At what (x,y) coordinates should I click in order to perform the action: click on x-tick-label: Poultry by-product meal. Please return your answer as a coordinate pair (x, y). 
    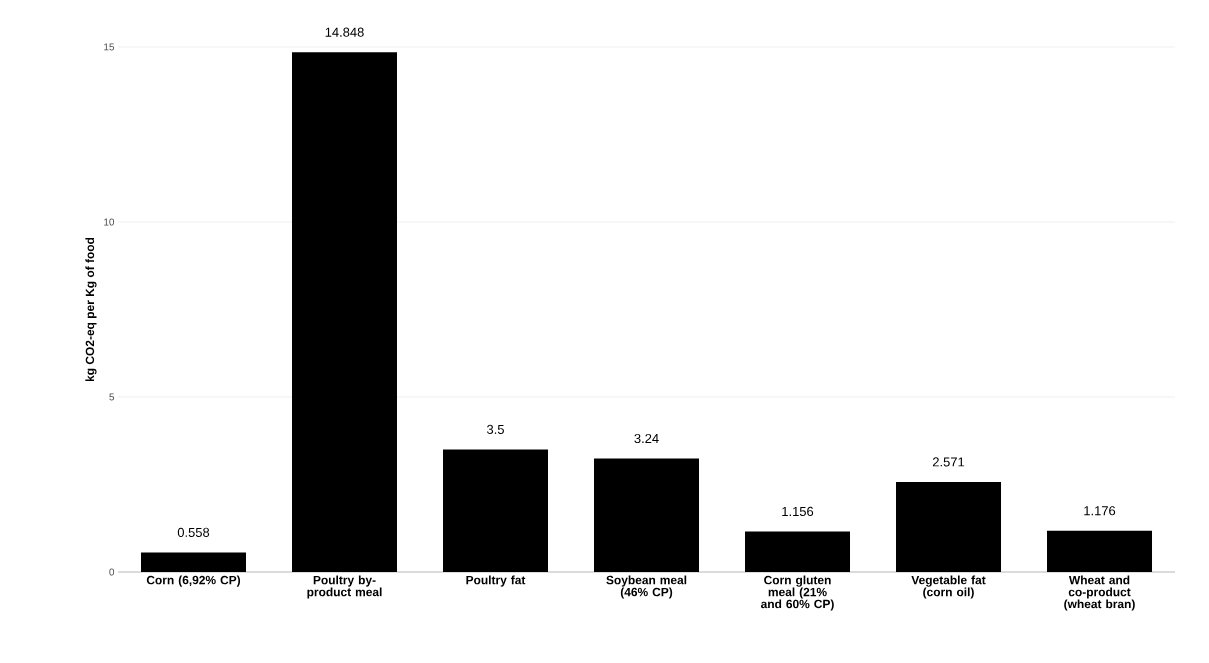
    Looking at the image, I should click on (344, 587).